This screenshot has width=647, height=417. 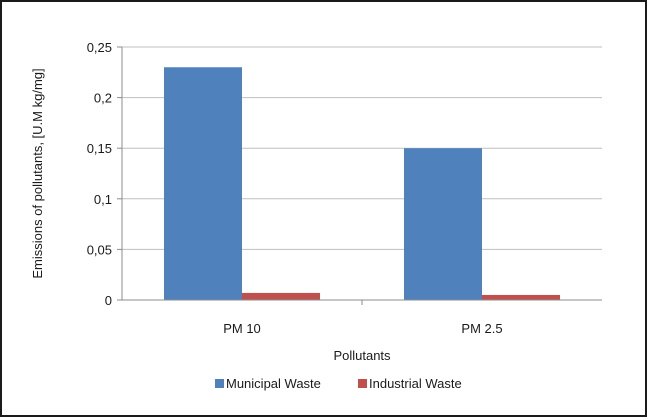 What do you see at coordinates (362, 355) in the screenshot?
I see `x-axis-title: Pollutants` at bounding box center [362, 355].